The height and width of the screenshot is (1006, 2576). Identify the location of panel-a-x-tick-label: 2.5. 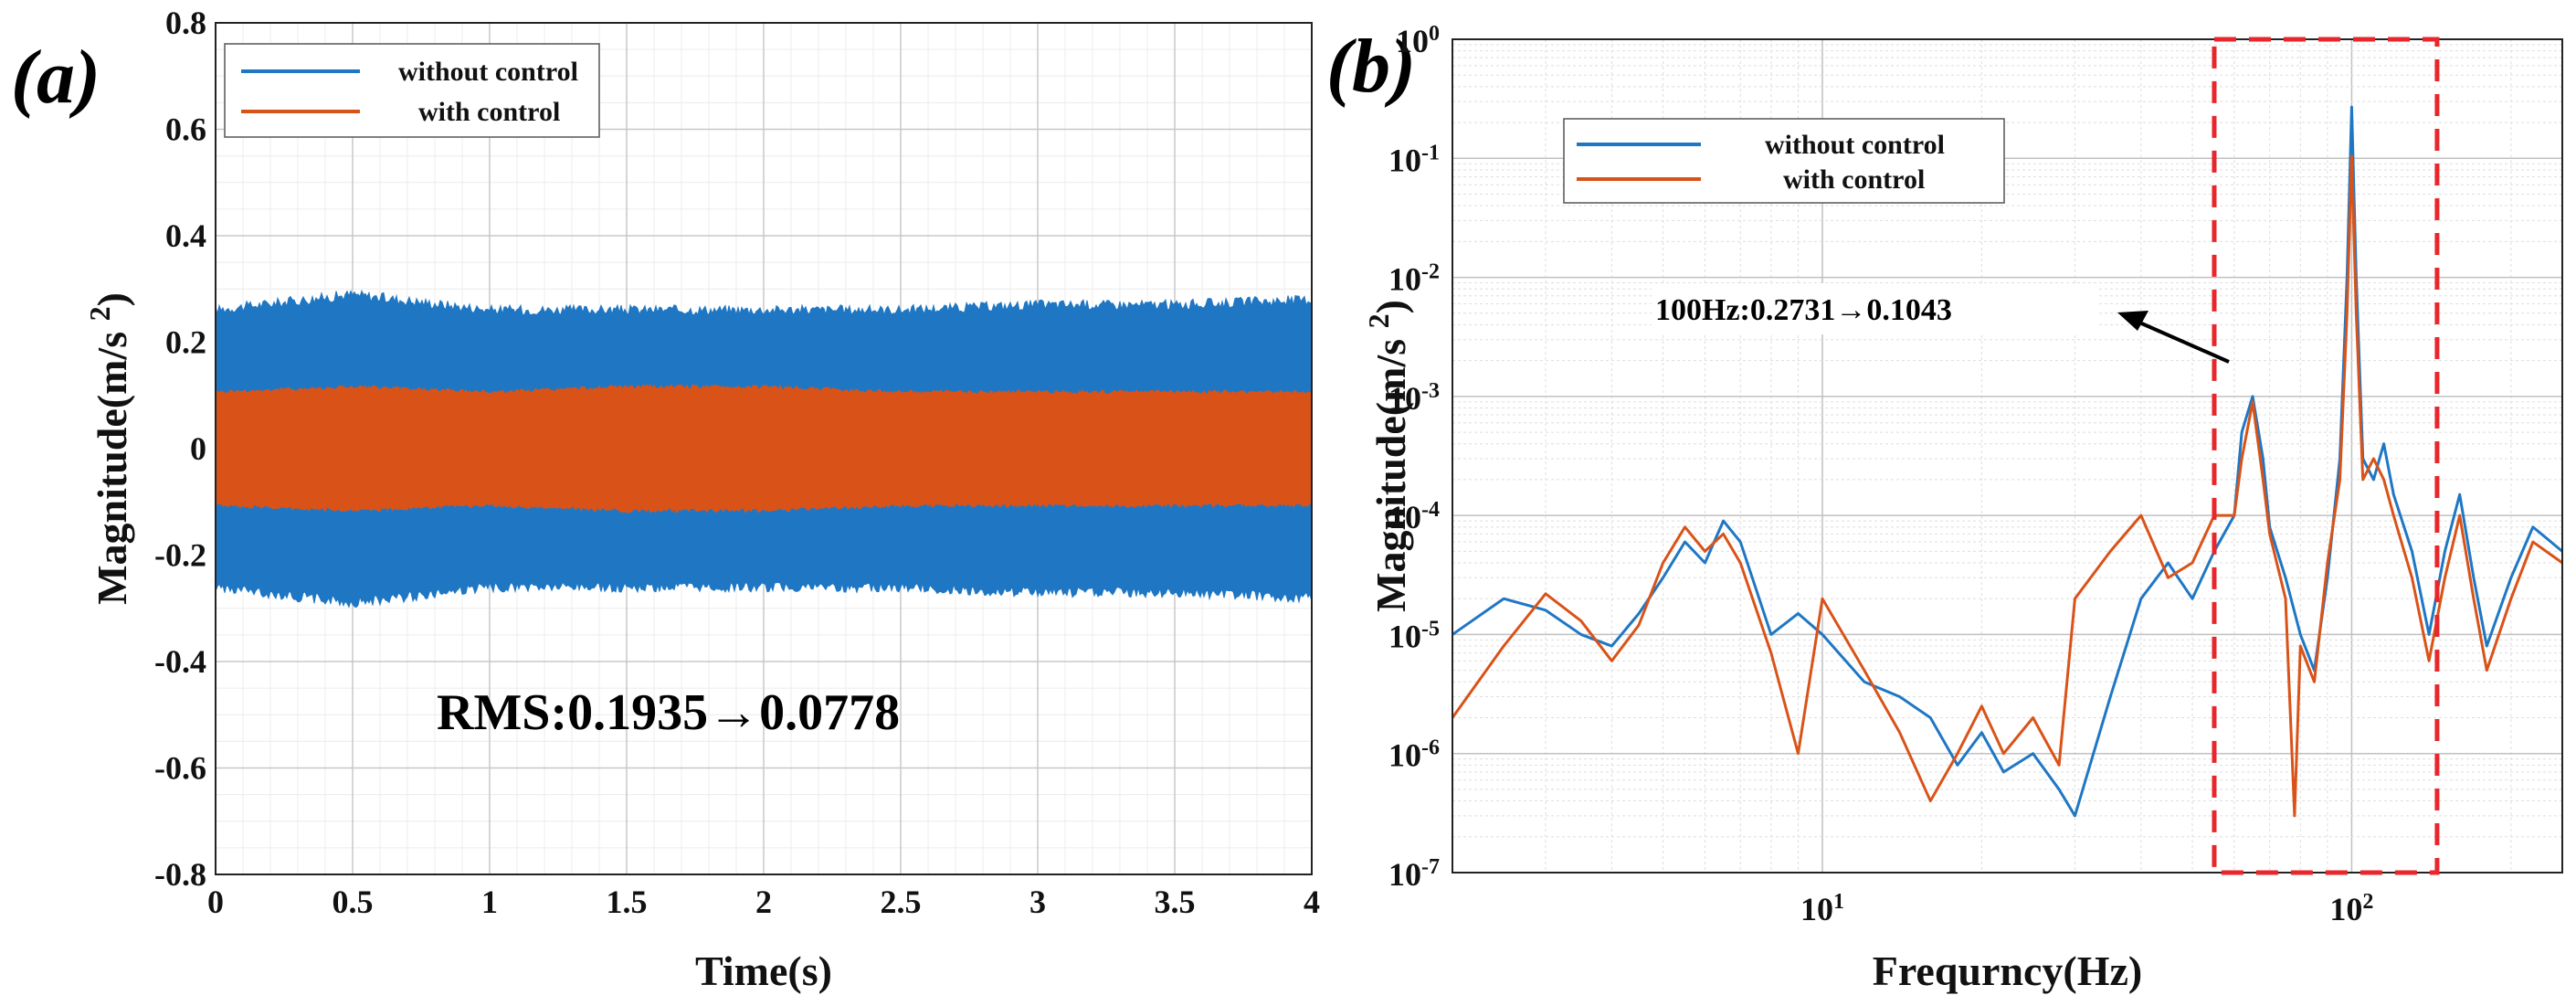
(901, 902).